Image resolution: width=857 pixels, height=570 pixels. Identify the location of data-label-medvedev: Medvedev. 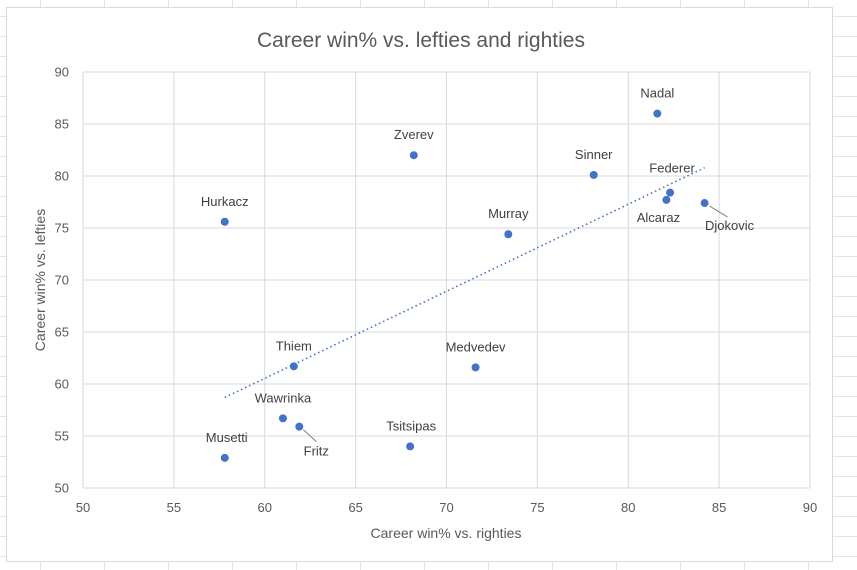
(476, 346).